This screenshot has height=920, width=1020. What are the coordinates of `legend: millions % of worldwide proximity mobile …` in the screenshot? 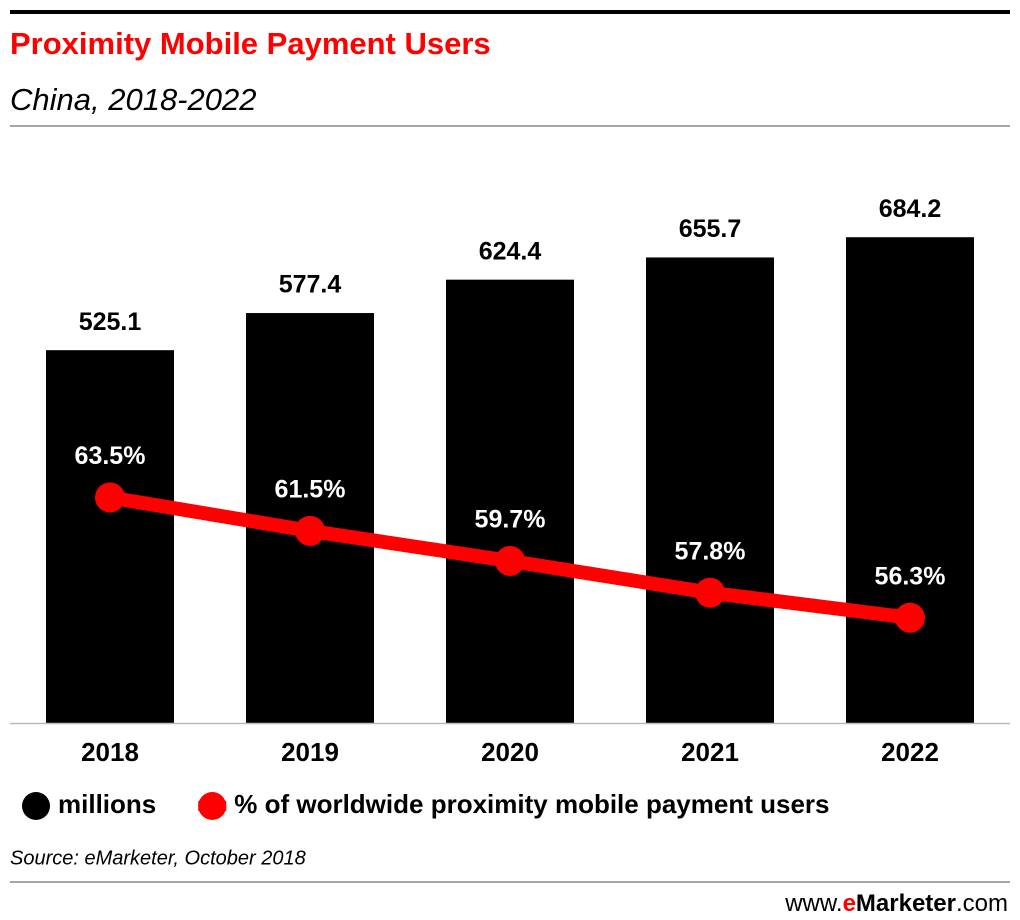 It's located at (425, 804).